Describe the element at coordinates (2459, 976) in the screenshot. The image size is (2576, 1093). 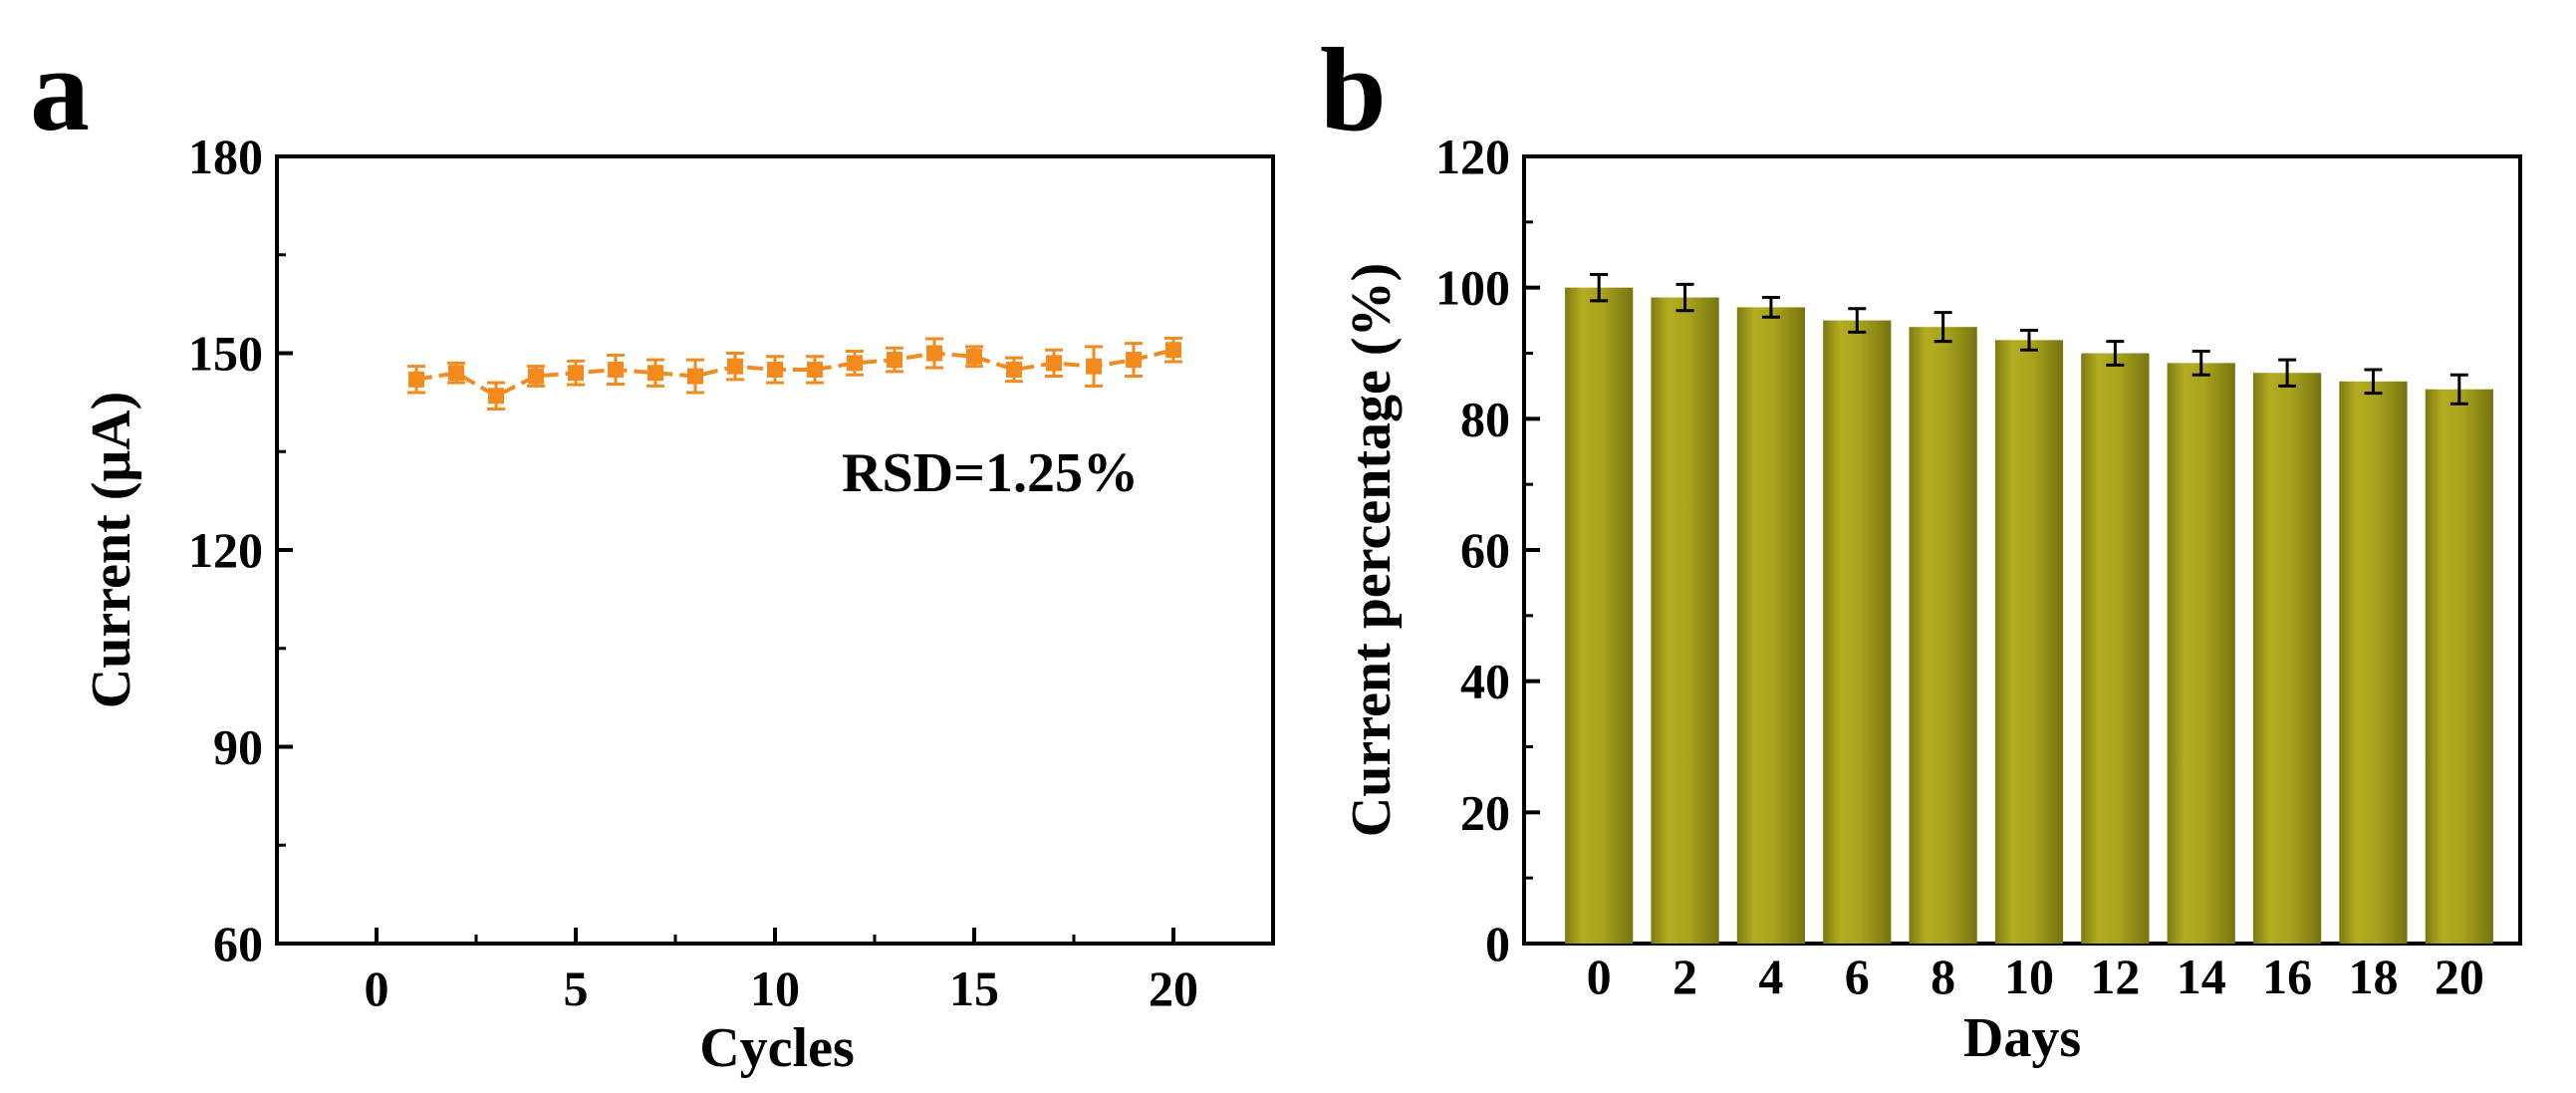
I see `x-tick-label-b: 20` at that location.